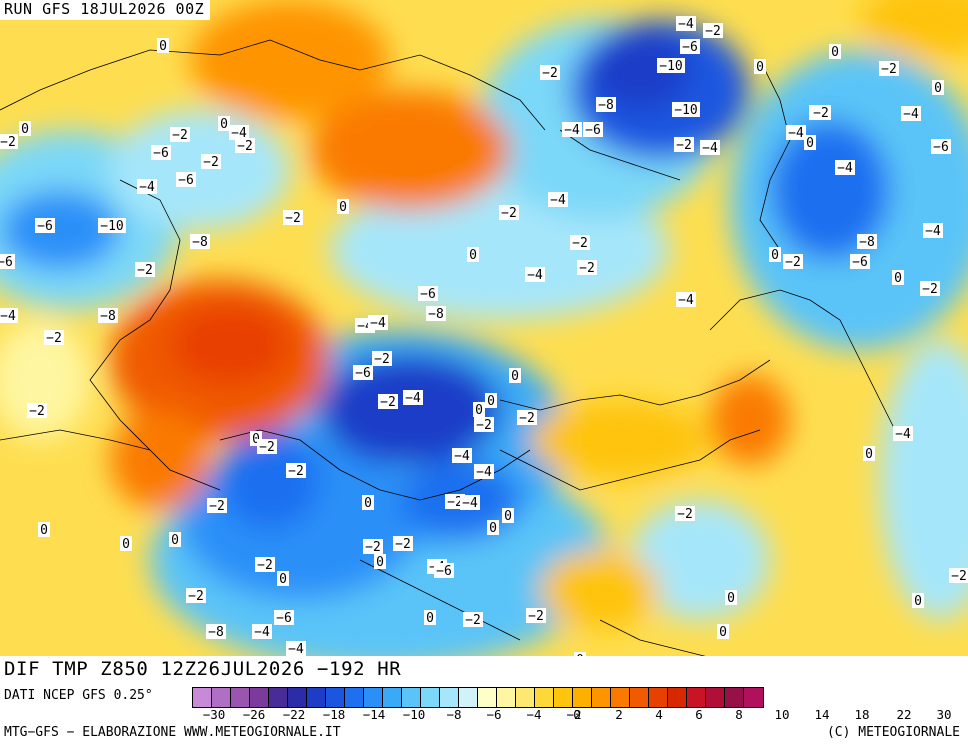  Describe the element at coordinates (893, 732) in the screenshot. I see `credit-right: (C) METEOGIORNALE` at that location.